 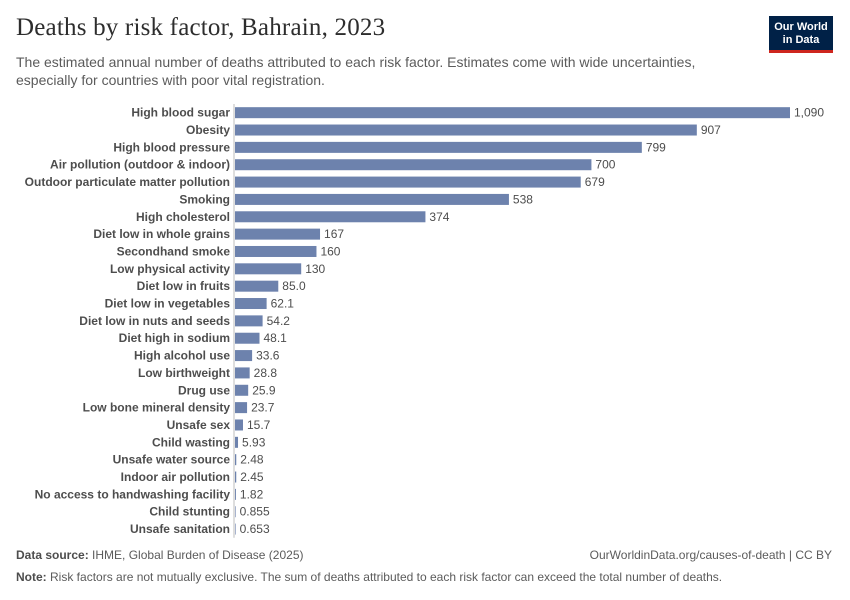 What do you see at coordinates (157, 408) in the screenshot?
I see `category-label: Low bone mineral density` at bounding box center [157, 408].